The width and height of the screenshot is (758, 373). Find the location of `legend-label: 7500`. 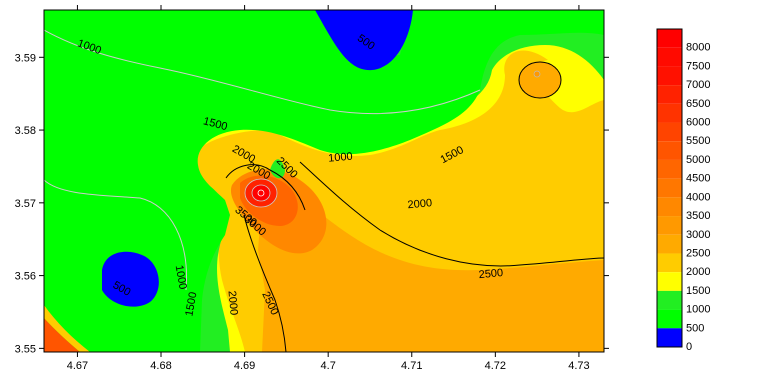

legend-label: 7500 is located at coordinates (698, 66).